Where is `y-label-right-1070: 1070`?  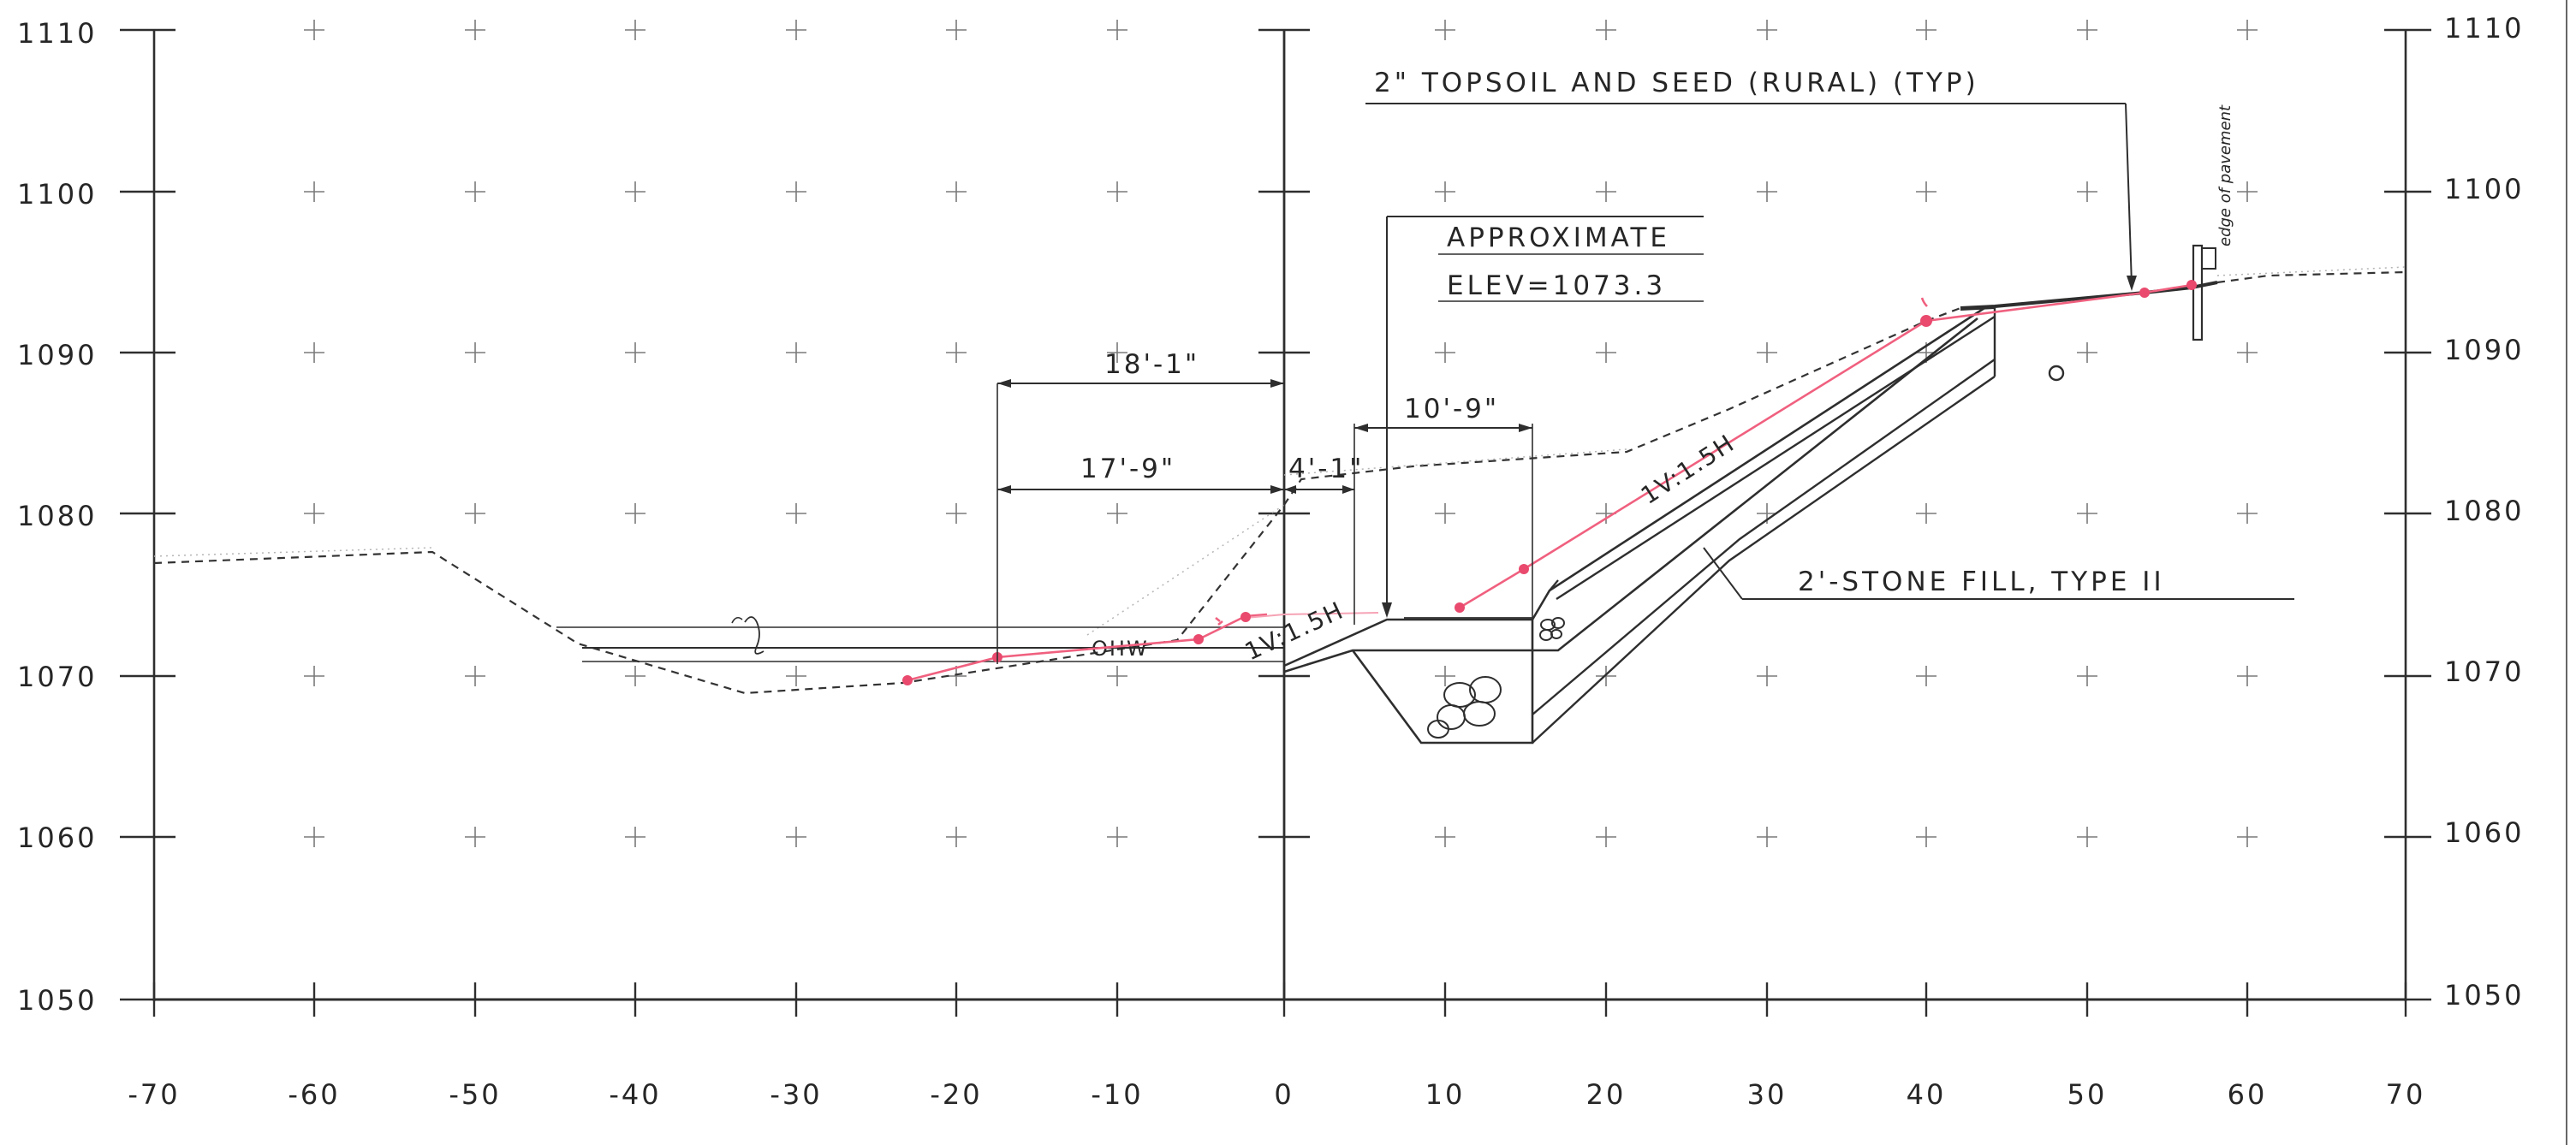 y-label-right-1070: 1070 is located at coordinates (2484, 672).